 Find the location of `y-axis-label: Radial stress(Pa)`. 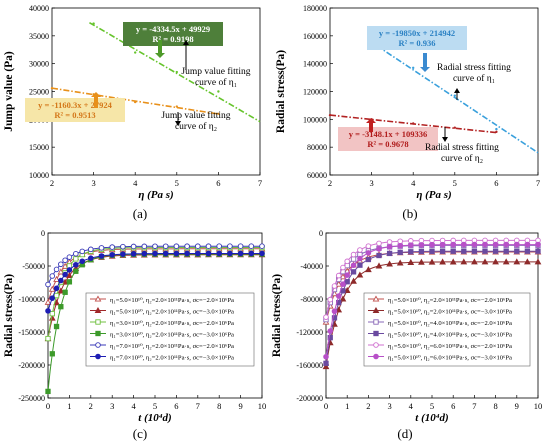

y-axis-label: Radial stress(Pa) is located at coordinates (281, 91).